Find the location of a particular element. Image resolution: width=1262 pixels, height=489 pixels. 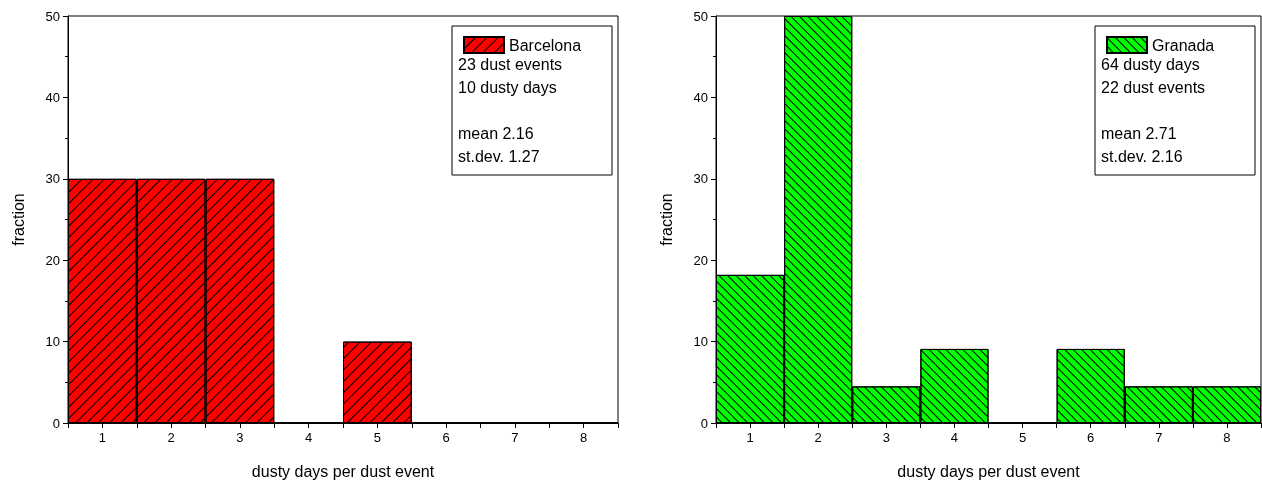

annotation: st.dev. 2.16 is located at coordinates (1142, 156).